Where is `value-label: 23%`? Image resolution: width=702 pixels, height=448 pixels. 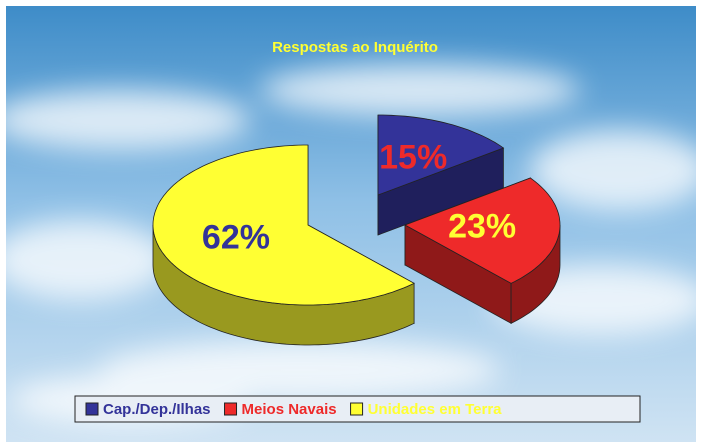 value-label: 23% is located at coordinates (482, 227).